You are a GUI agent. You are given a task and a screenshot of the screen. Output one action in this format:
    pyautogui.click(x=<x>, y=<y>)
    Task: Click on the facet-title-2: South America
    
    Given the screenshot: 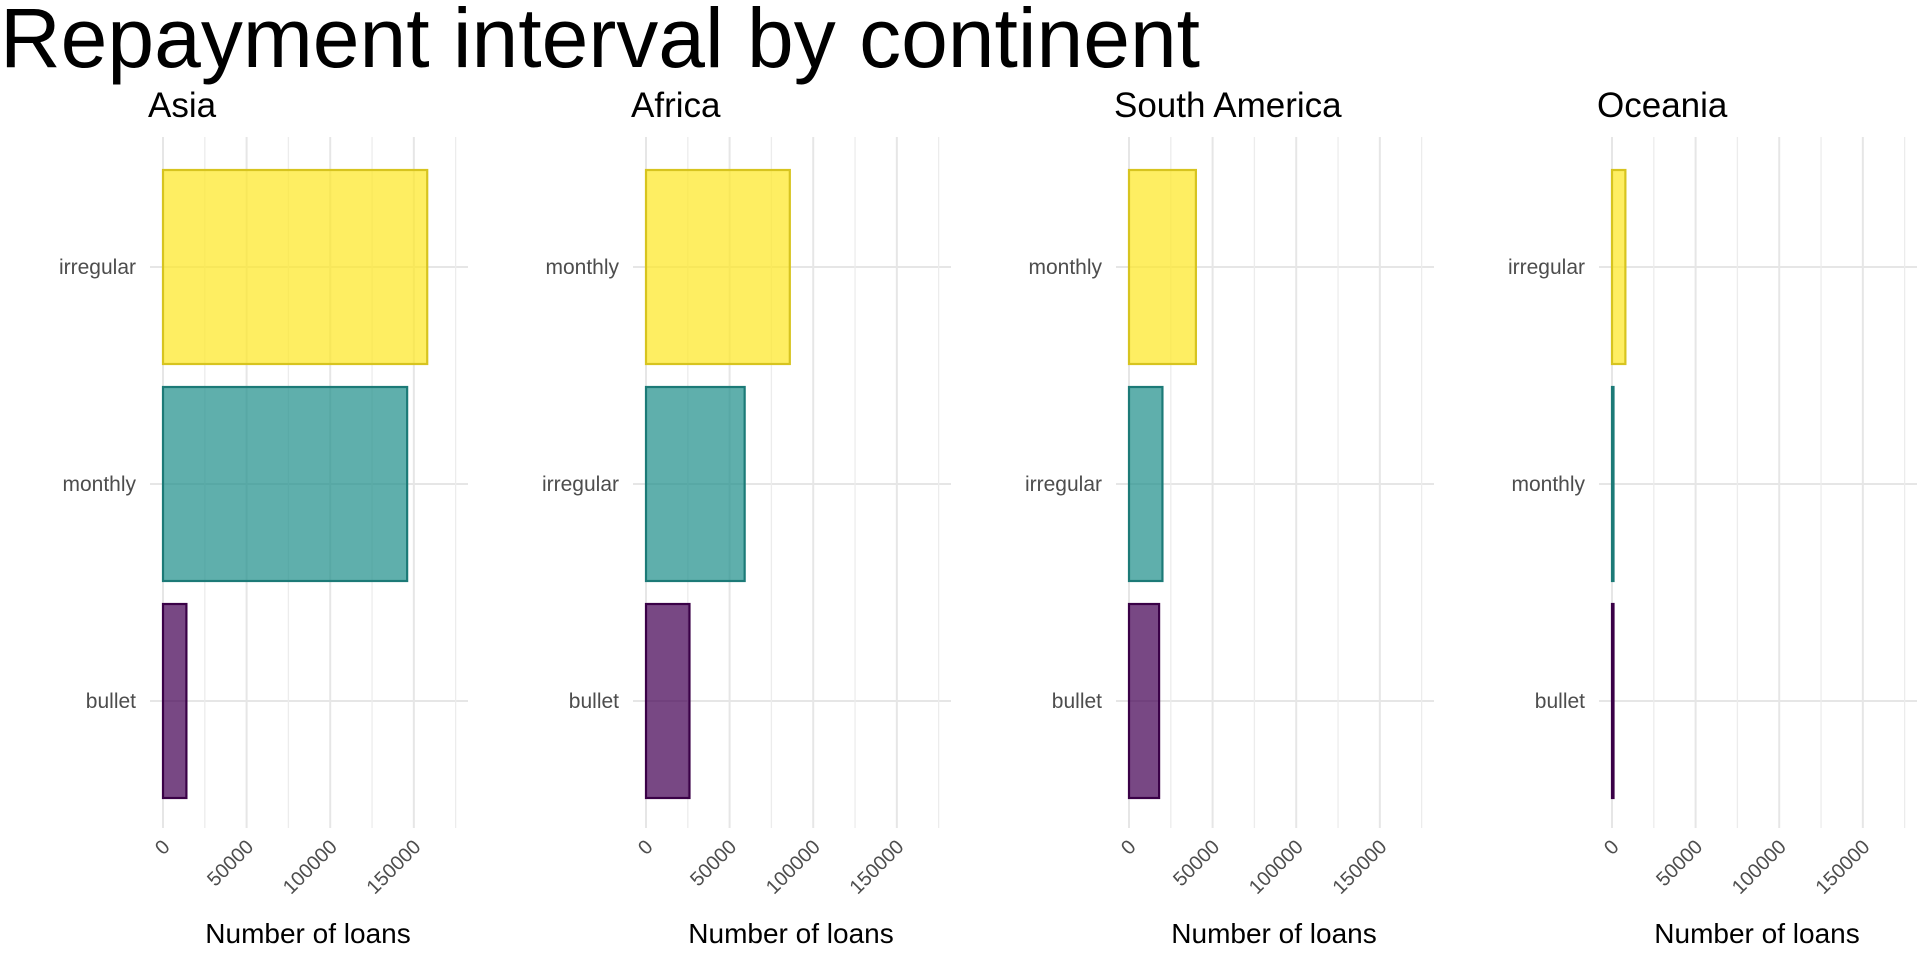 What is the action you would take?
    pyautogui.click(x=1228, y=105)
    